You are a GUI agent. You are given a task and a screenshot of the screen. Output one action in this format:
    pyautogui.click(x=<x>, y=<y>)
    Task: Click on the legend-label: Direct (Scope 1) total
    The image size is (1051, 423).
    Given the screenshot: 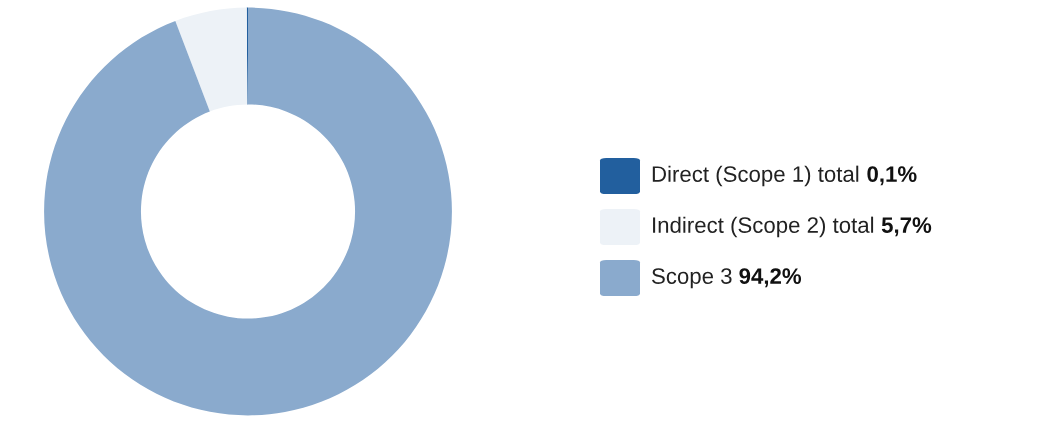 What is the action you would take?
    pyautogui.click(x=755, y=176)
    